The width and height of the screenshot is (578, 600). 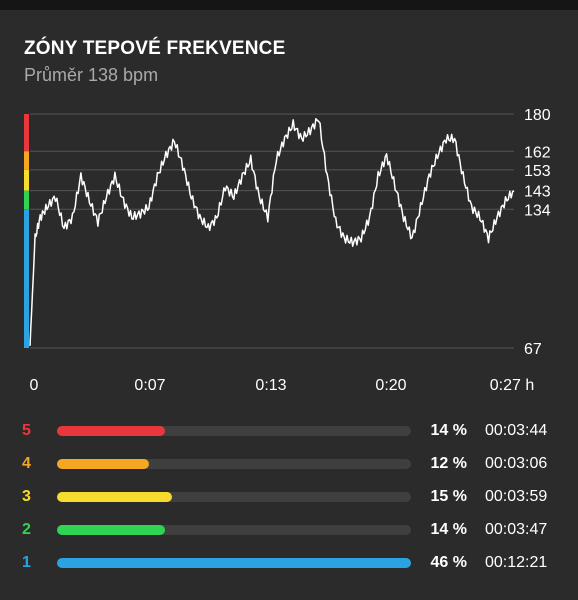 I want to click on zone-row-2: 2 14 % 00:03:47, so click(x=289, y=530).